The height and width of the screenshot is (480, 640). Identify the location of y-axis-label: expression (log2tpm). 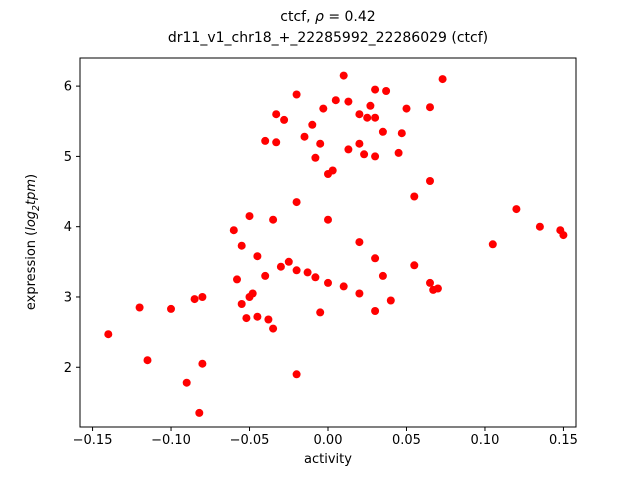
(33, 242).